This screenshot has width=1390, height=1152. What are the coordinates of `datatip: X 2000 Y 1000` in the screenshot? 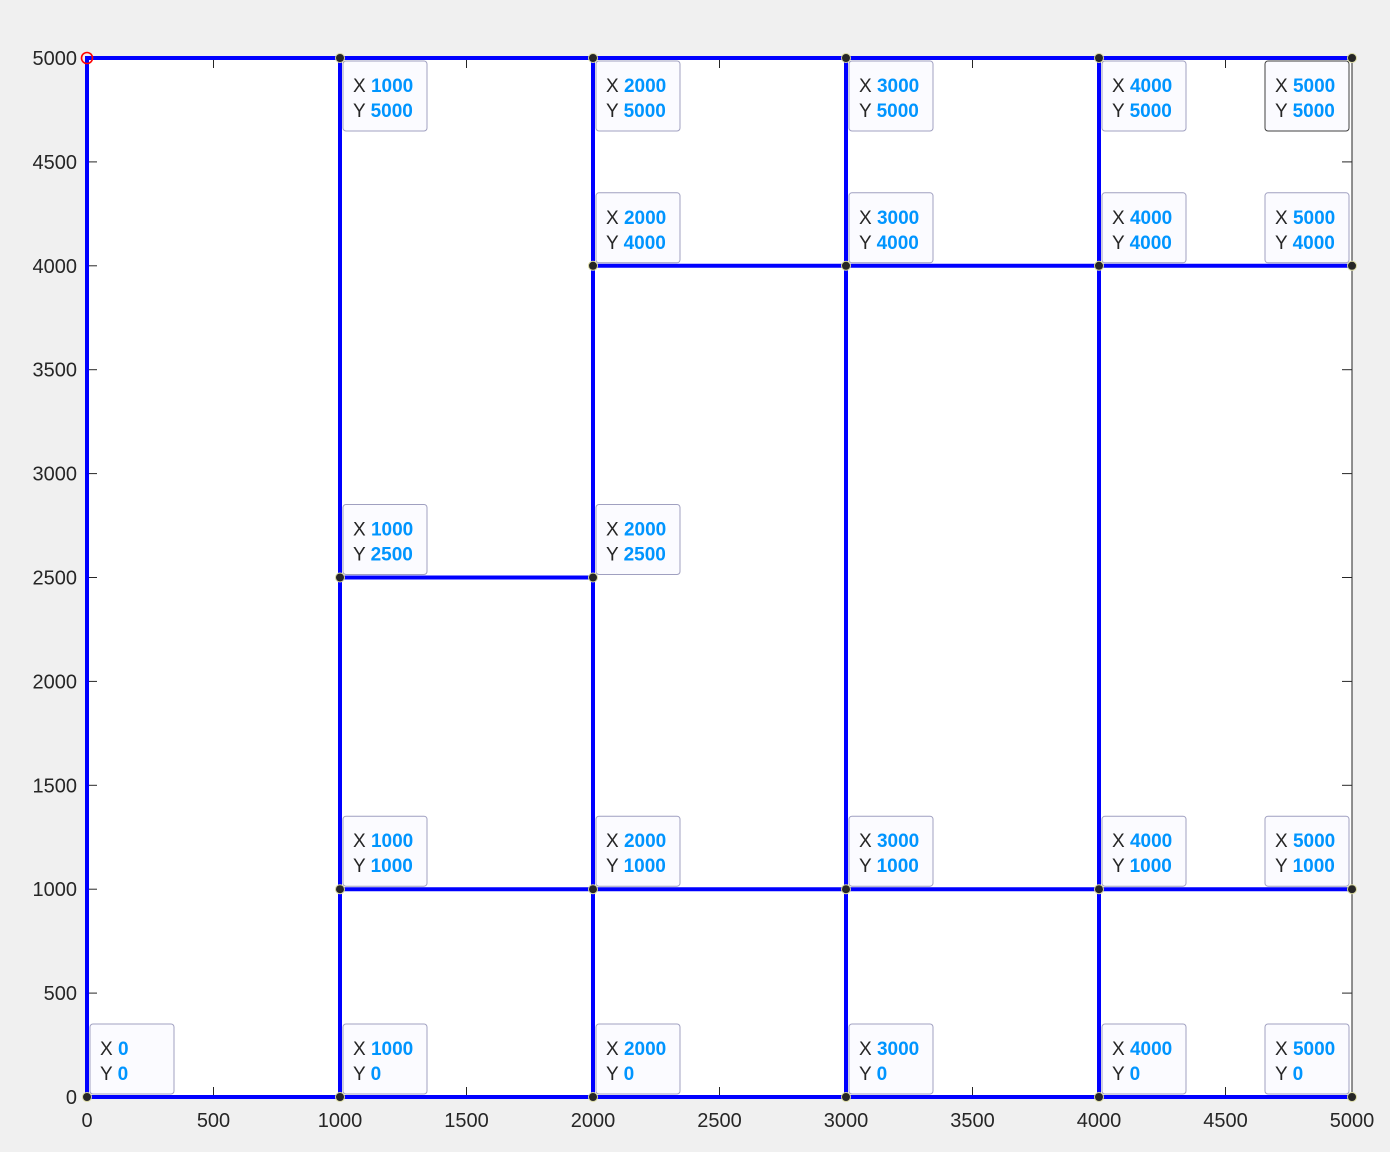 It's located at (638, 851).